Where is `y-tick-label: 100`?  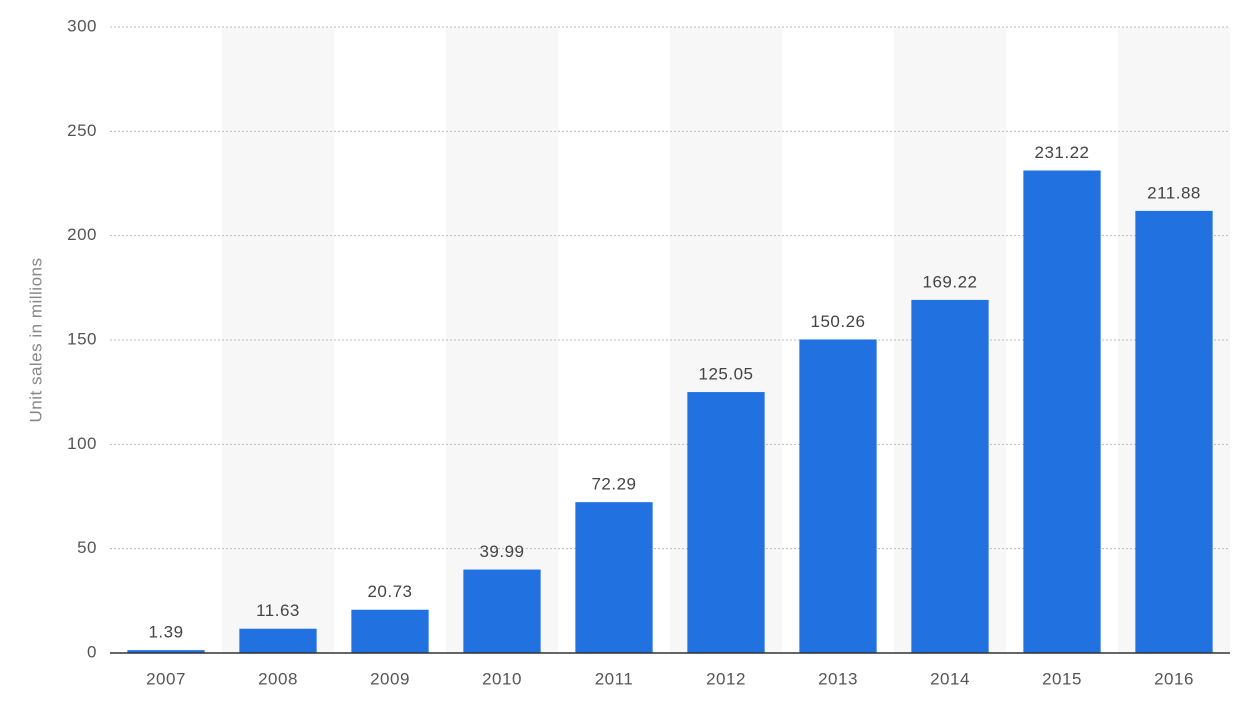 y-tick-label: 100 is located at coordinates (82, 443).